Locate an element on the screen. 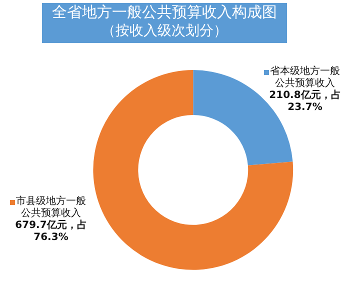 The height and width of the screenshot is (294, 361). data-label: 679.7亿元，占76.3% is located at coordinates (51, 232).